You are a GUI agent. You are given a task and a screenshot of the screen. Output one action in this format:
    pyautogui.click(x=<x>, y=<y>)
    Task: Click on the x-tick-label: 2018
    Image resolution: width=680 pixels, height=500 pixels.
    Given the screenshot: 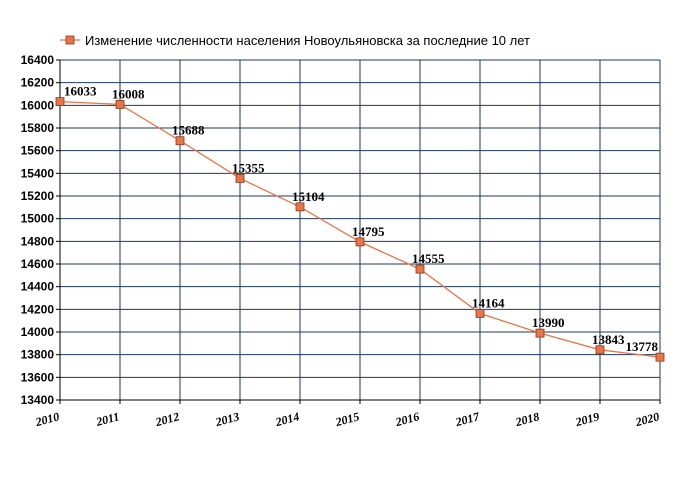 What is the action you would take?
    pyautogui.click(x=527, y=419)
    